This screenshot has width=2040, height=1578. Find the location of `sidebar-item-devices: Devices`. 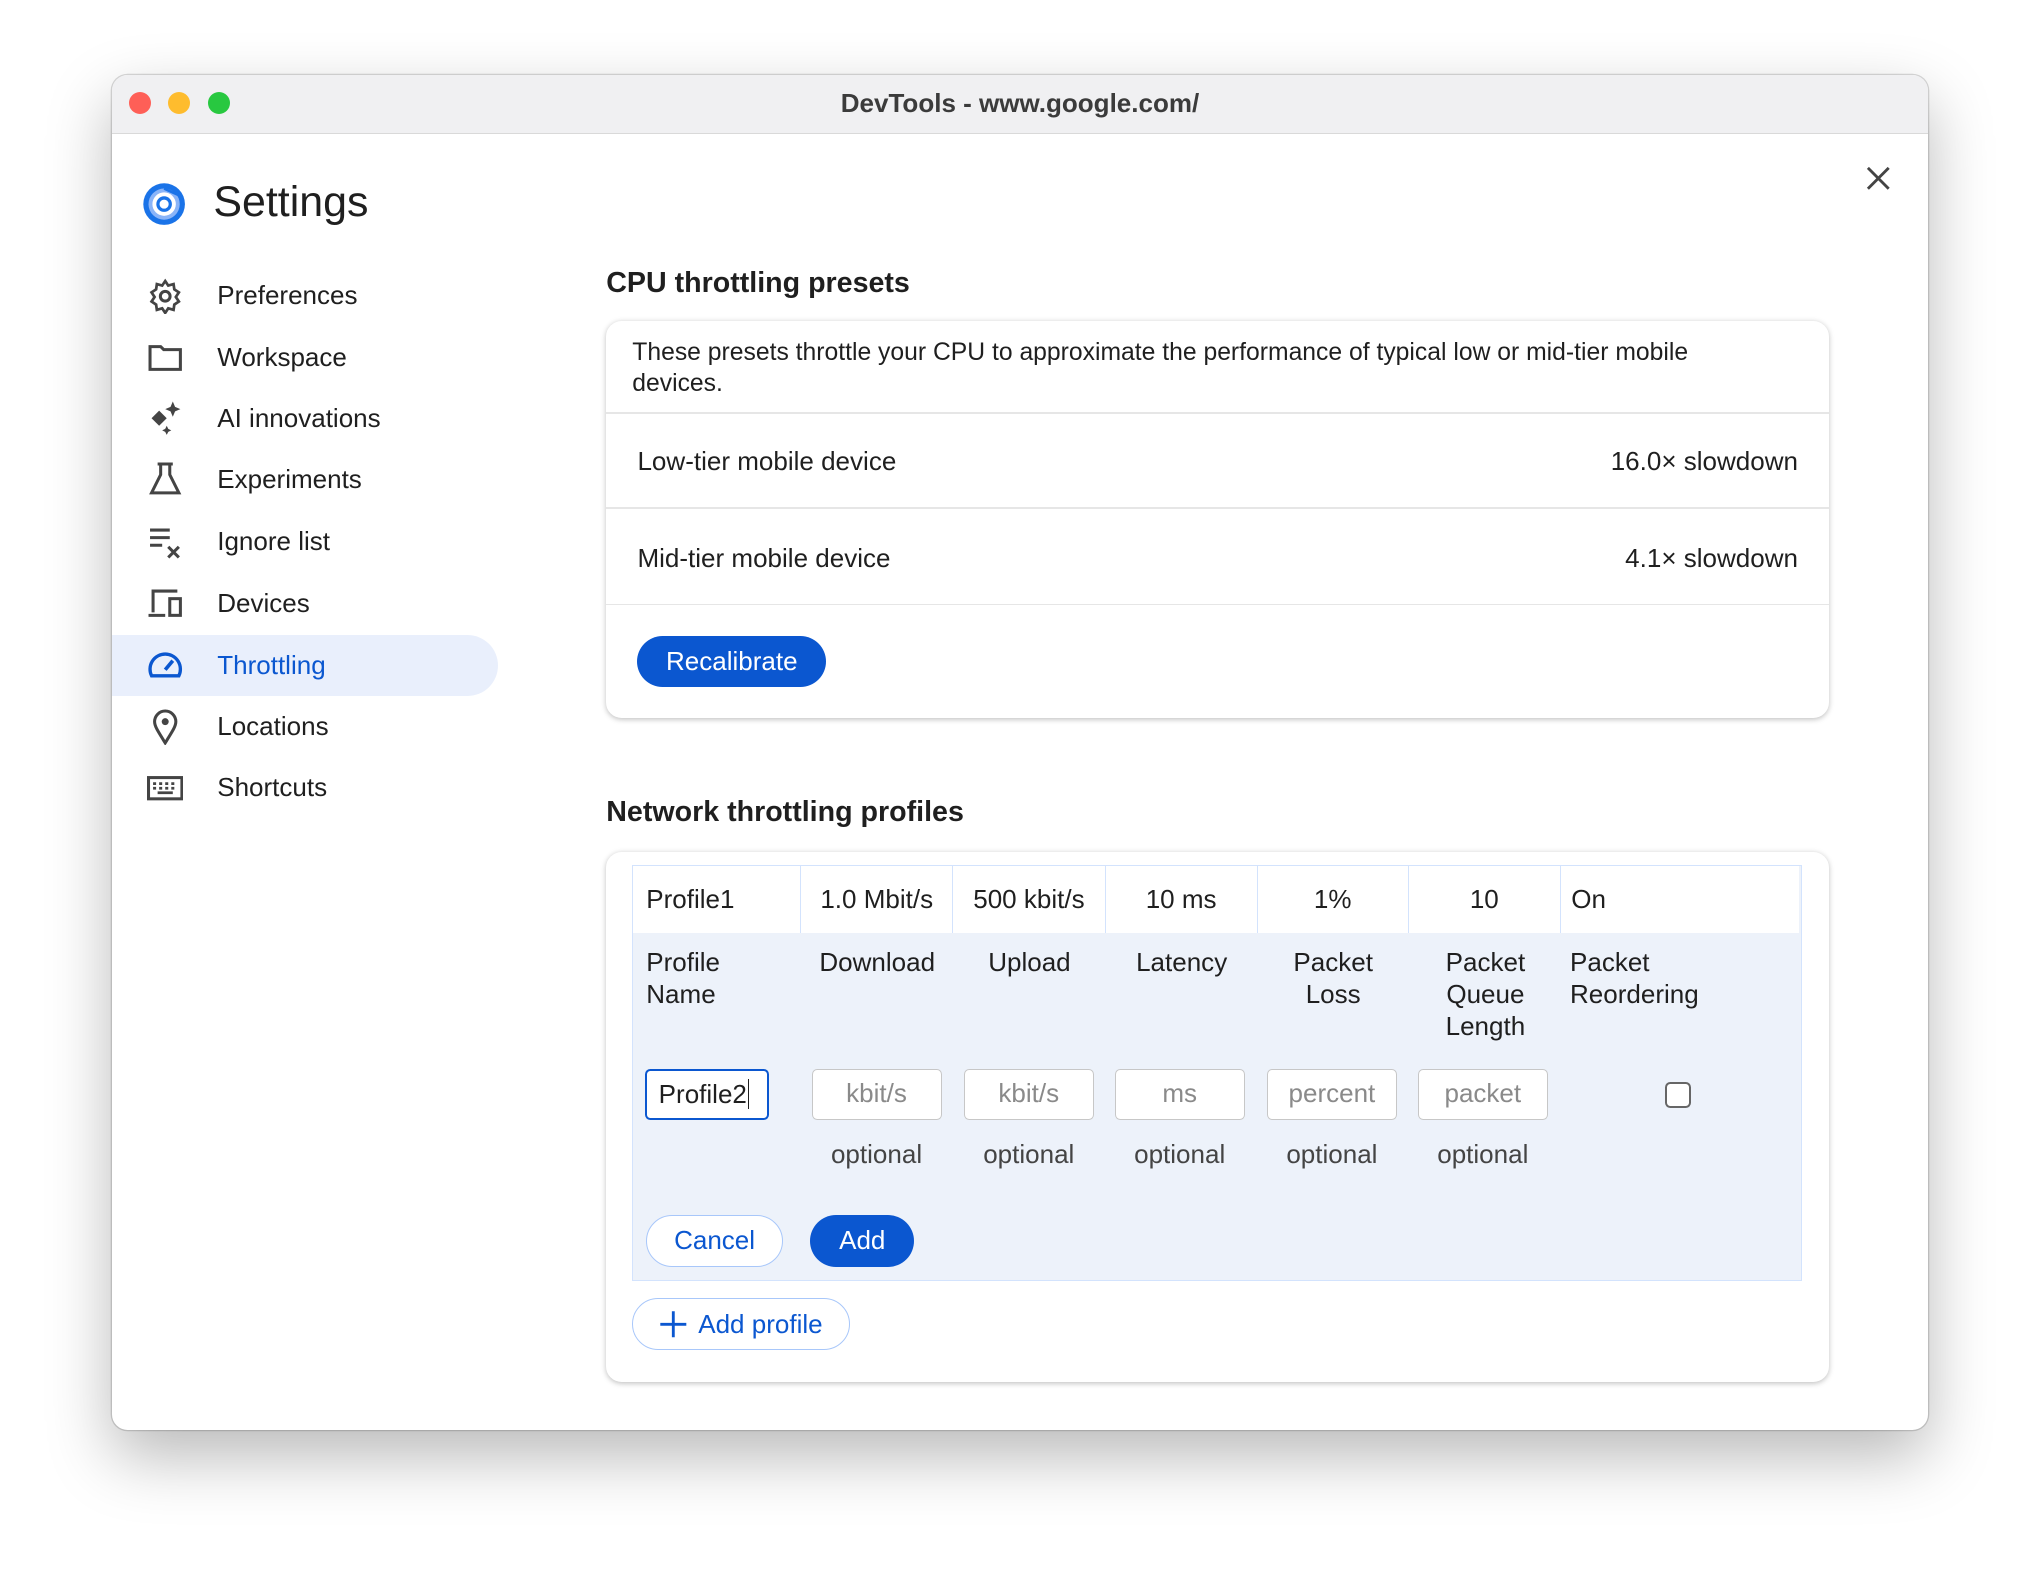

sidebar-item-devices: Devices is located at coordinates (305, 602).